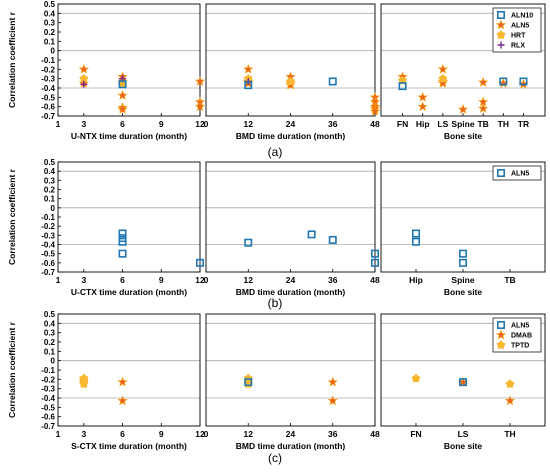 The width and height of the screenshot is (550, 476). Describe the element at coordinates (517, 30) in the screenshot. I see `legend: ALN10 ALN5 HRT RLX` at that location.